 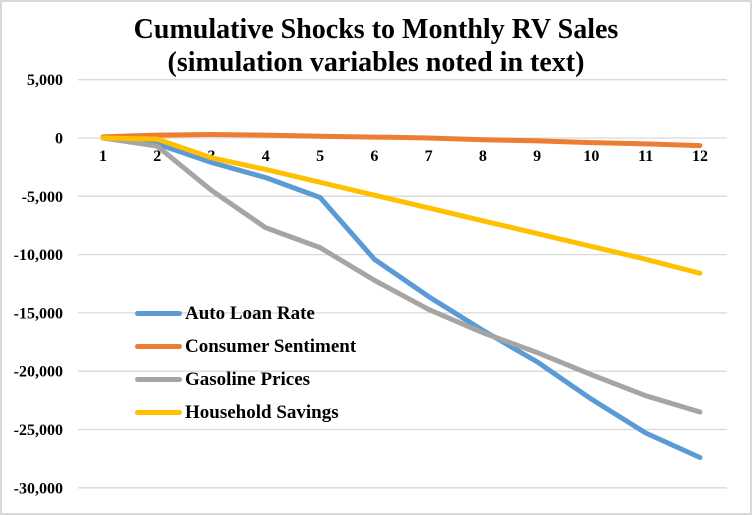 What do you see at coordinates (59, 139) in the screenshot?
I see `y-tick-label: 0` at bounding box center [59, 139].